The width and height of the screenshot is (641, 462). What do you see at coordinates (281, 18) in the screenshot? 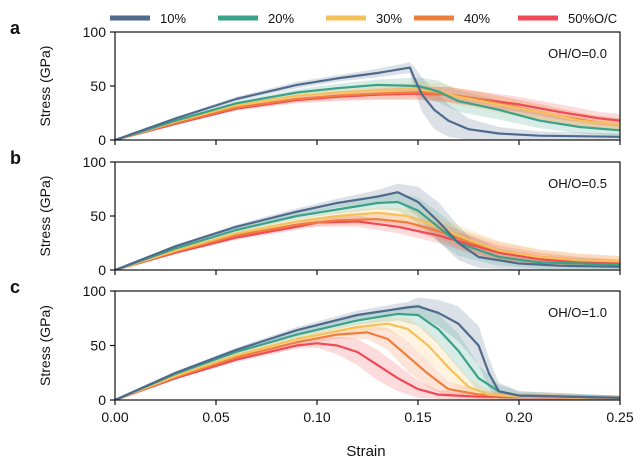
I see `legend-label-20: 20%` at bounding box center [281, 18].